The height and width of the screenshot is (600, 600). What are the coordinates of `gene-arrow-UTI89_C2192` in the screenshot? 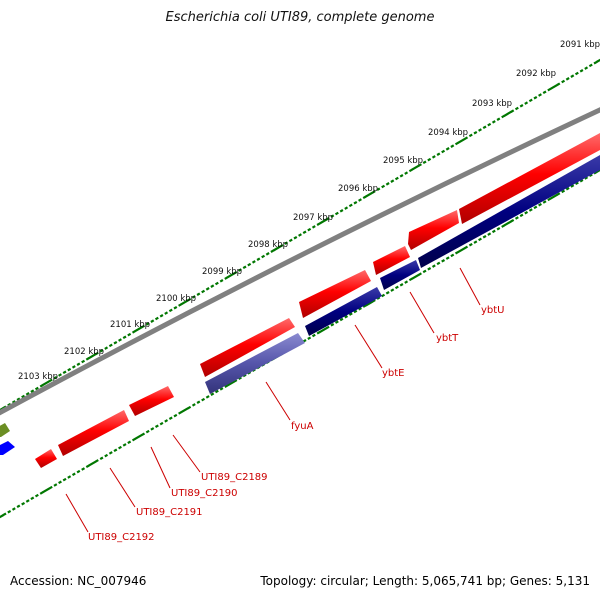 It's located at (46, 458).